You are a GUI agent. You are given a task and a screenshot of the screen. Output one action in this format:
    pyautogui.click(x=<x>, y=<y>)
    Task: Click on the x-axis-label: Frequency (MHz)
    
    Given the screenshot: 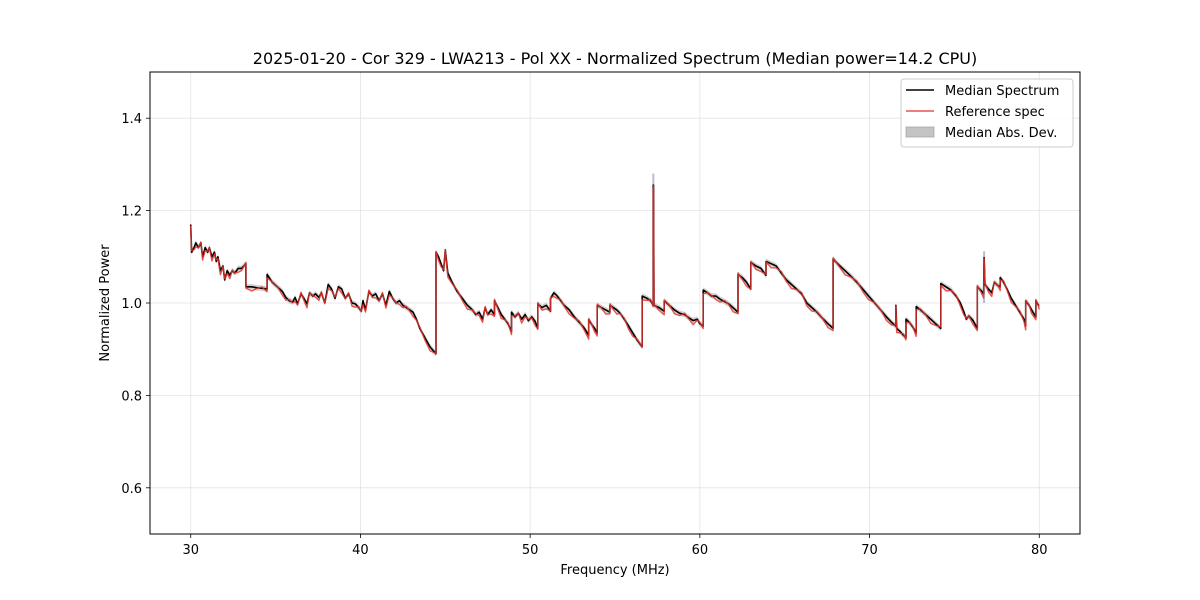 What is the action you would take?
    pyautogui.click(x=614, y=570)
    